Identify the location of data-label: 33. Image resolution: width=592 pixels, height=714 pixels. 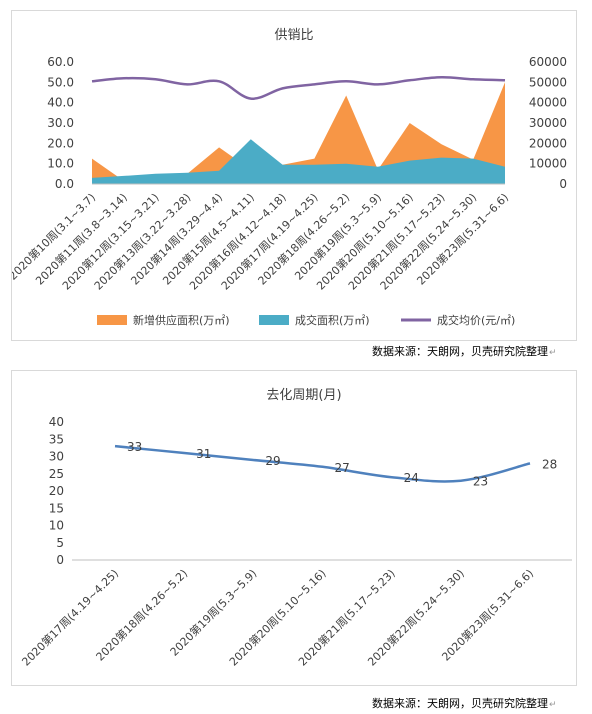
(134, 447).